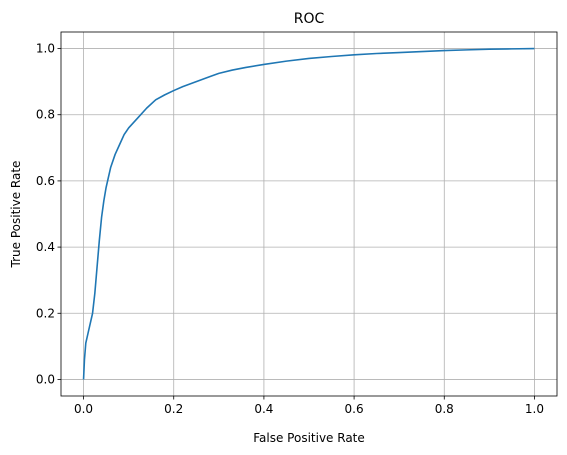 This screenshot has height=455, width=567. What do you see at coordinates (444, 409) in the screenshot?
I see `x-tick-label: 0.8` at bounding box center [444, 409].